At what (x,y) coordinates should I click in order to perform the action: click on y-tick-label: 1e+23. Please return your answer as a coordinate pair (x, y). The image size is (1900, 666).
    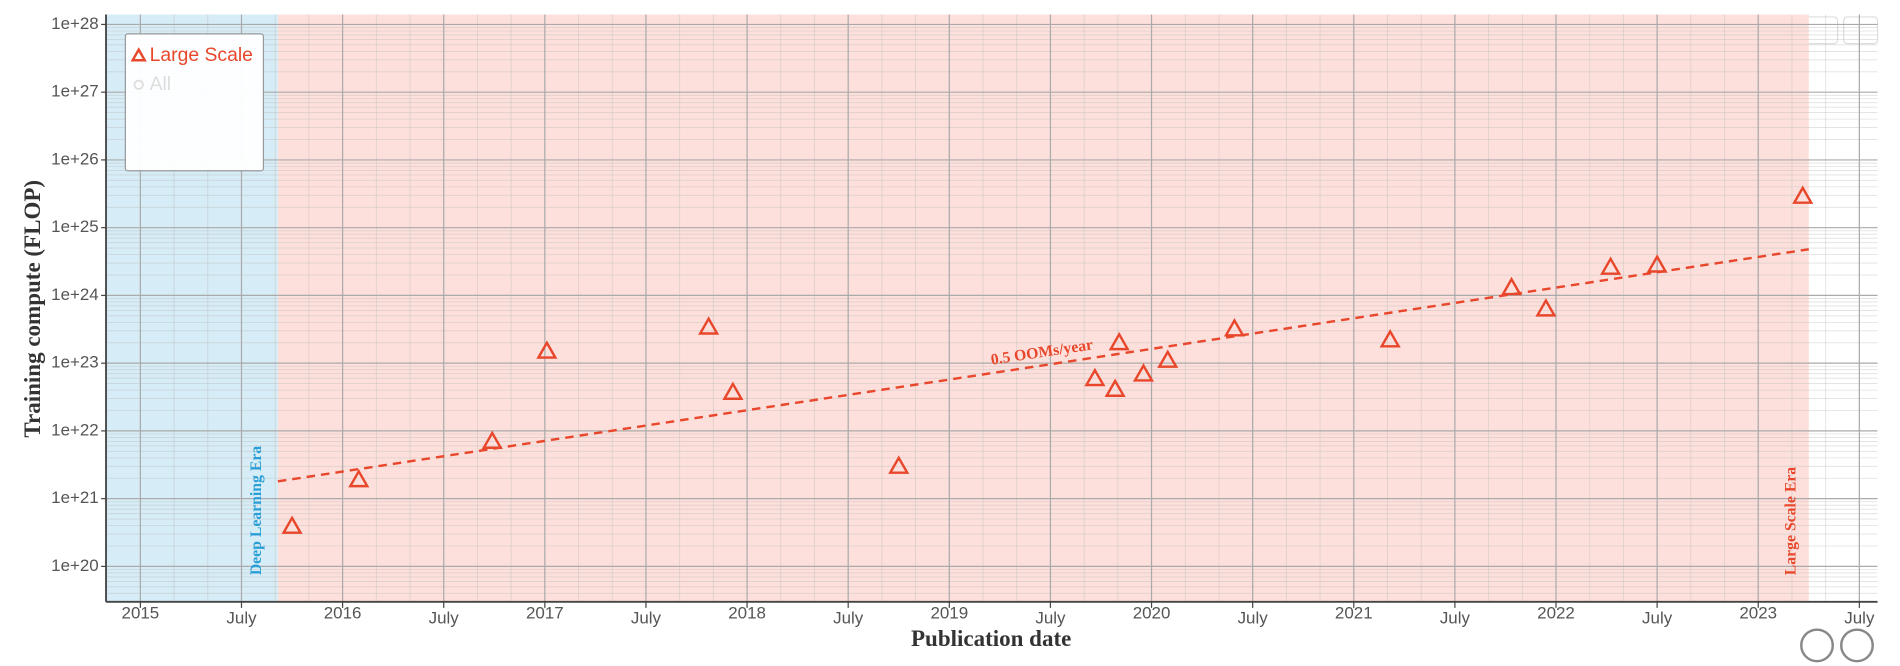
    Looking at the image, I should click on (75, 362).